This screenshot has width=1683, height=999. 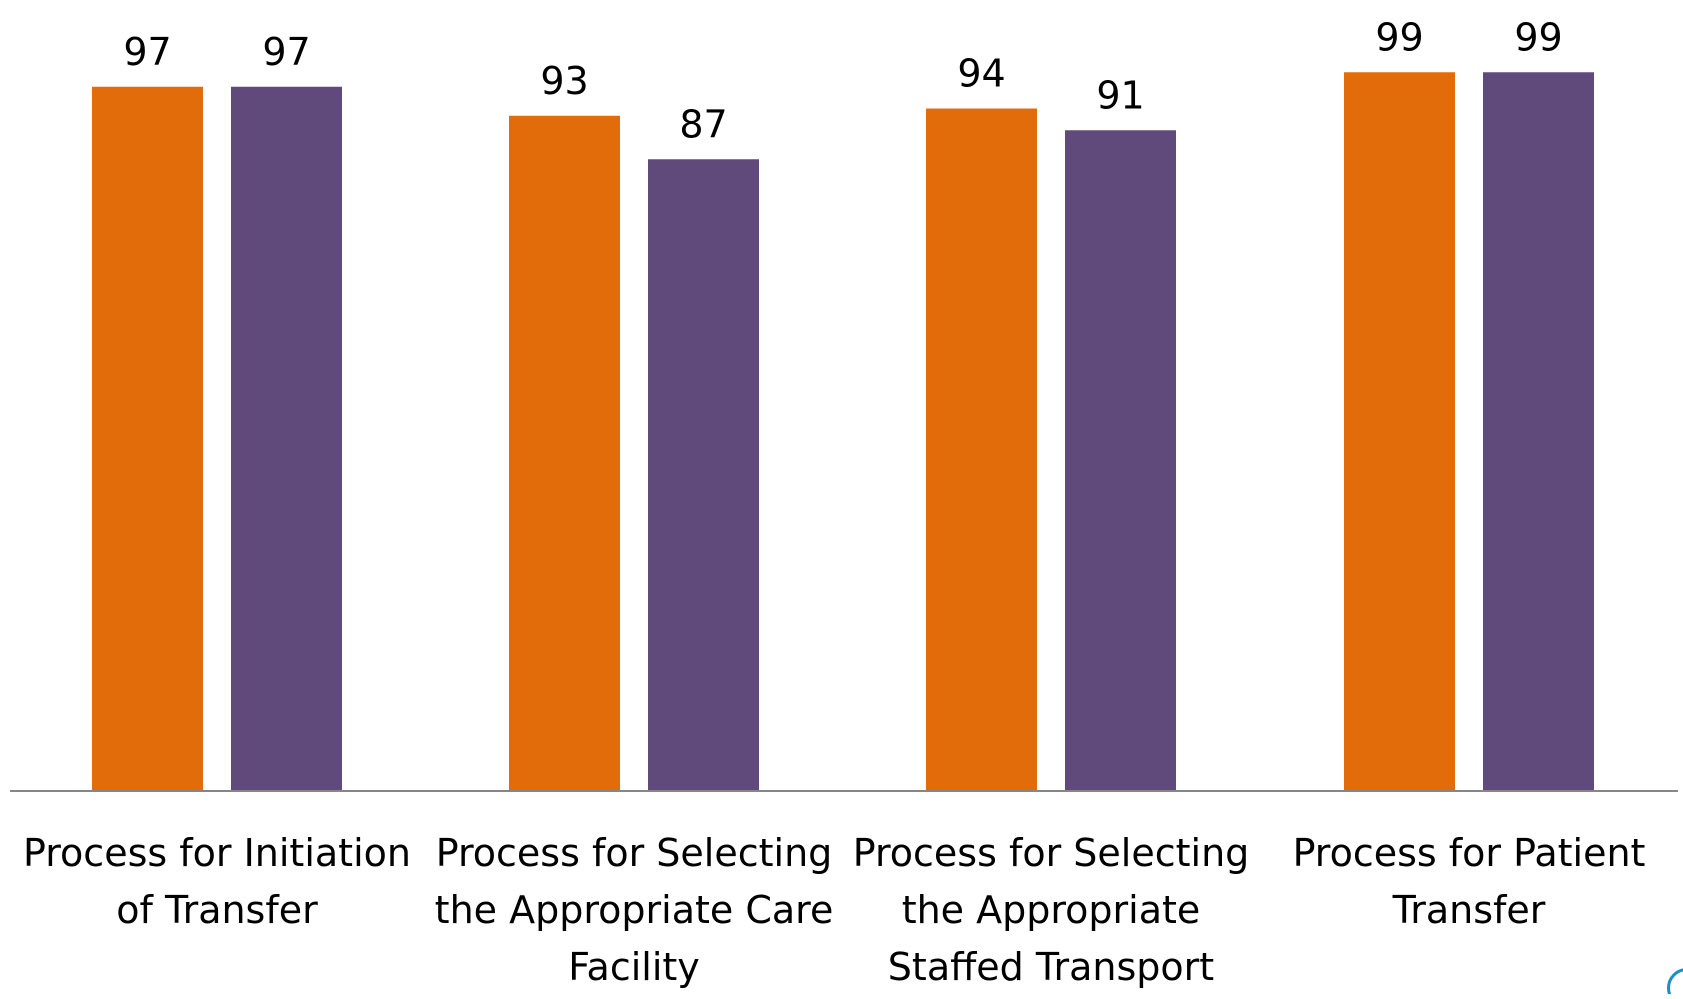 What do you see at coordinates (1469, 881) in the screenshot?
I see `category-label-4: Process for Patient Transfer` at bounding box center [1469, 881].